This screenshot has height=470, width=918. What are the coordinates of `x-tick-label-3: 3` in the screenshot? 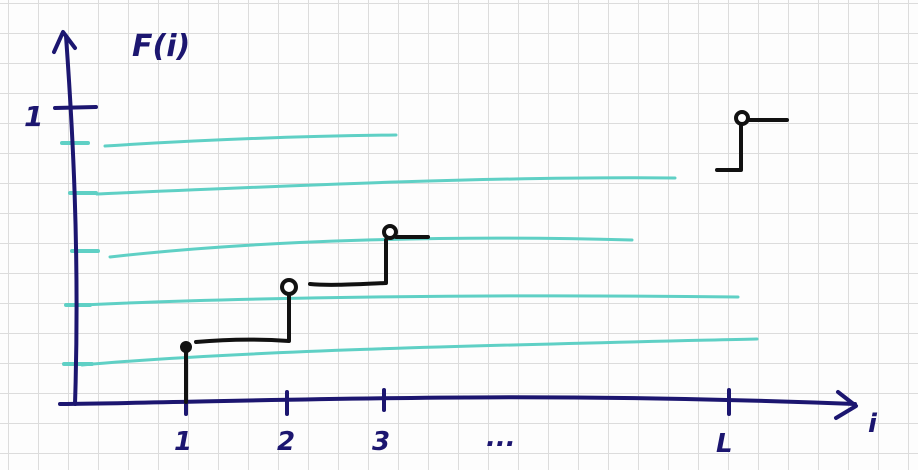 It's located at (381, 442).